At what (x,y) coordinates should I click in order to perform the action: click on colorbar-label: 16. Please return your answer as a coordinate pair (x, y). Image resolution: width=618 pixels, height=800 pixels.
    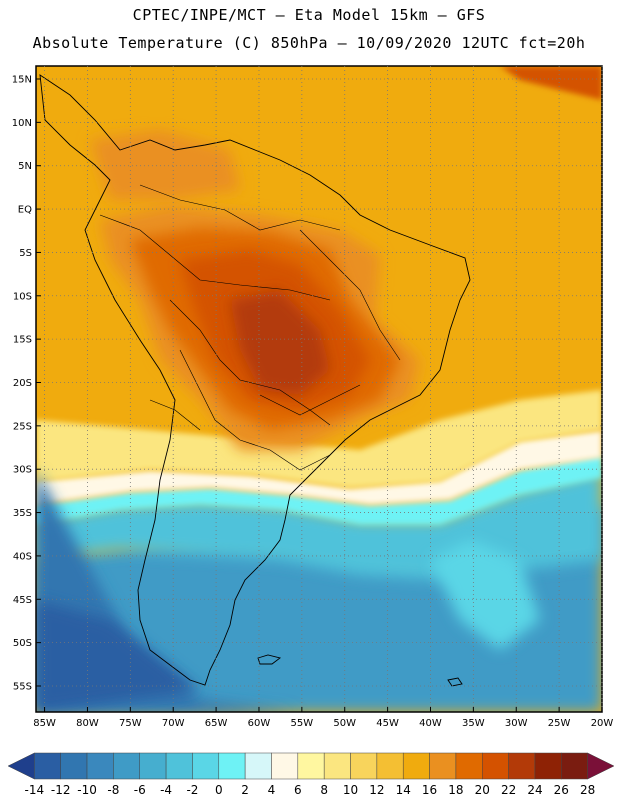
    Looking at the image, I should click on (429, 790).